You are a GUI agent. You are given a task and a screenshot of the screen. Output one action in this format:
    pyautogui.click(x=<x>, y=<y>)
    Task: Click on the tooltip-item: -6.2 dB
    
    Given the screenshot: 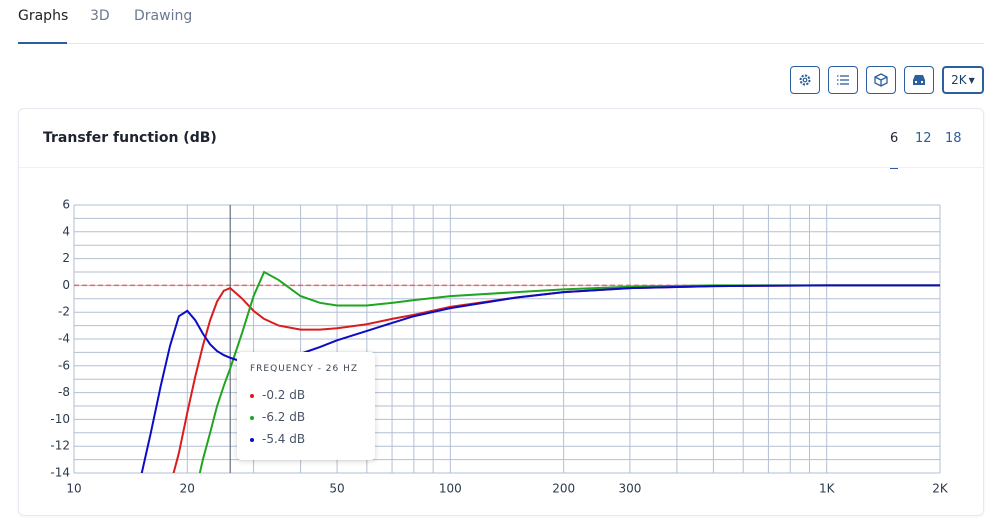 What is the action you would take?
    pyautogui.click(x=277, y=417)
    